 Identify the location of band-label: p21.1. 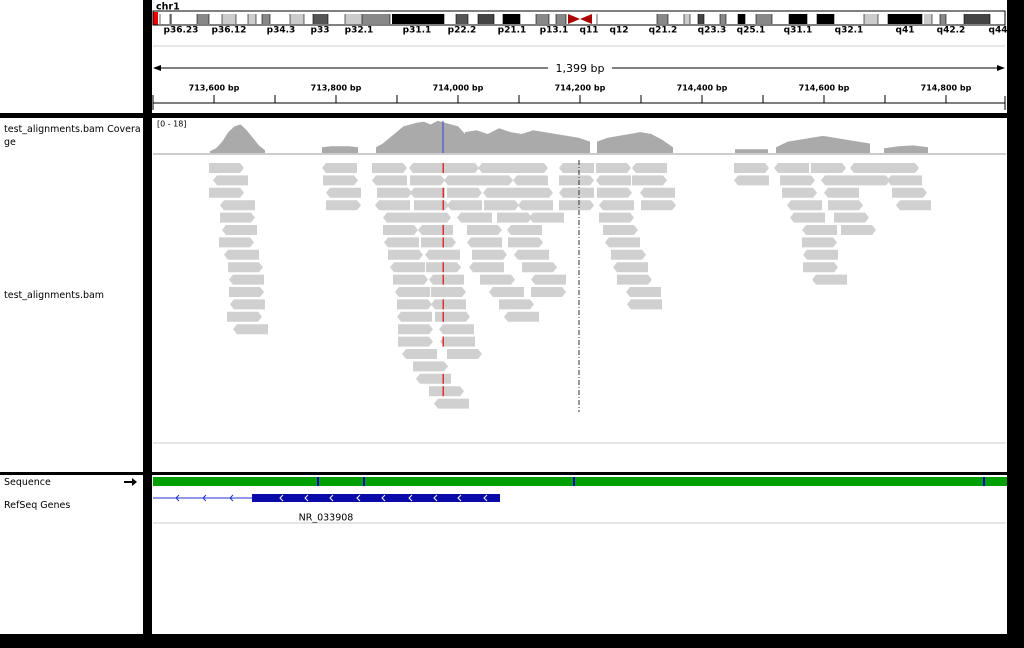
(512, 31).